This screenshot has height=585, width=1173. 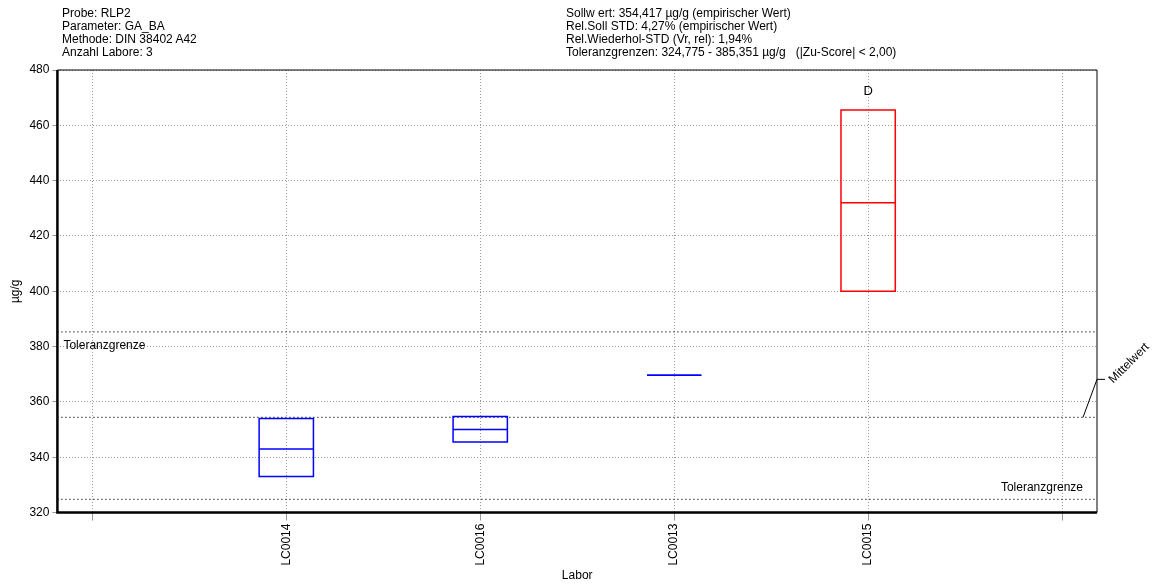 I want to click on y-tick-label: 480, so click(x=39, y=69).